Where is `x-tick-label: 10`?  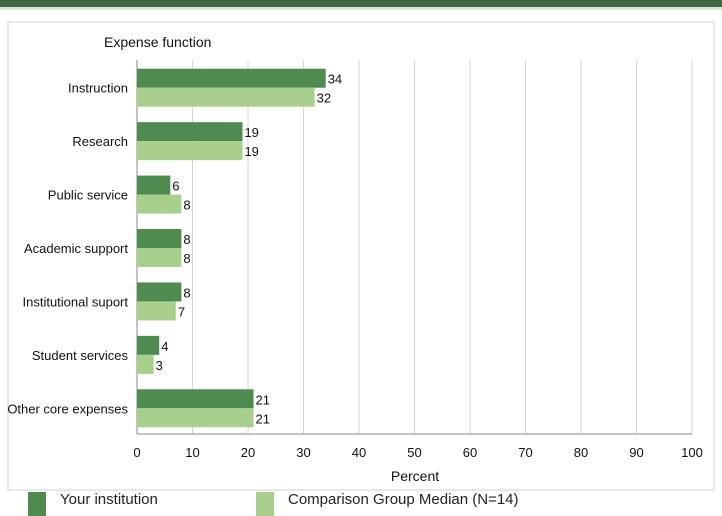 x-tick-label: 10 is located at coordinates (192, 452).